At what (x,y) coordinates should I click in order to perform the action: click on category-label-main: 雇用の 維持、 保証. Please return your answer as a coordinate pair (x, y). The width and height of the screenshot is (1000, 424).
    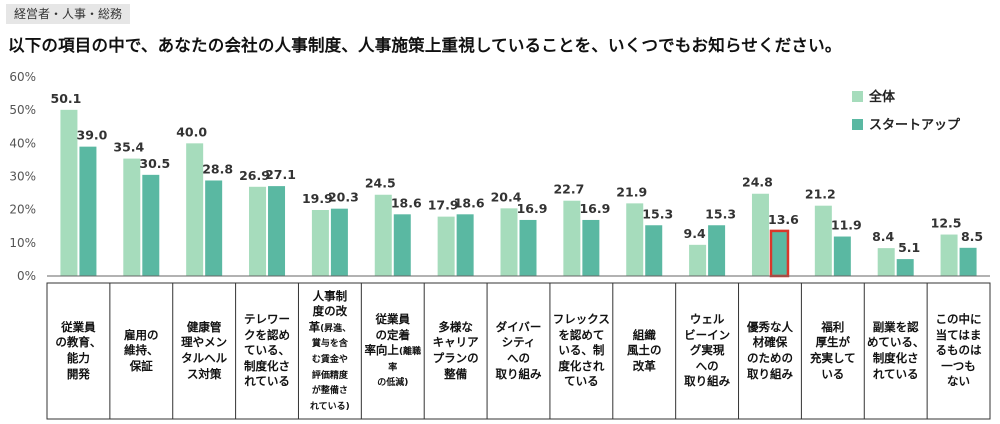
    Looking at the image, I should click on (141, 350).